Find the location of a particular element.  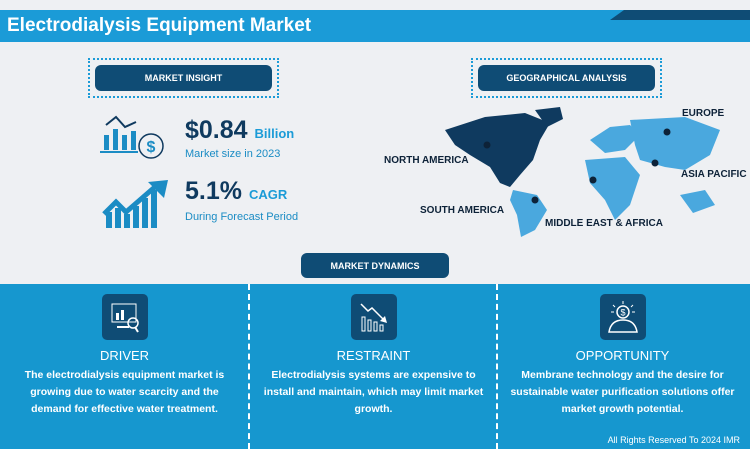

bar-chart-dollar-icon: $ is located at coordinates (132, 137).